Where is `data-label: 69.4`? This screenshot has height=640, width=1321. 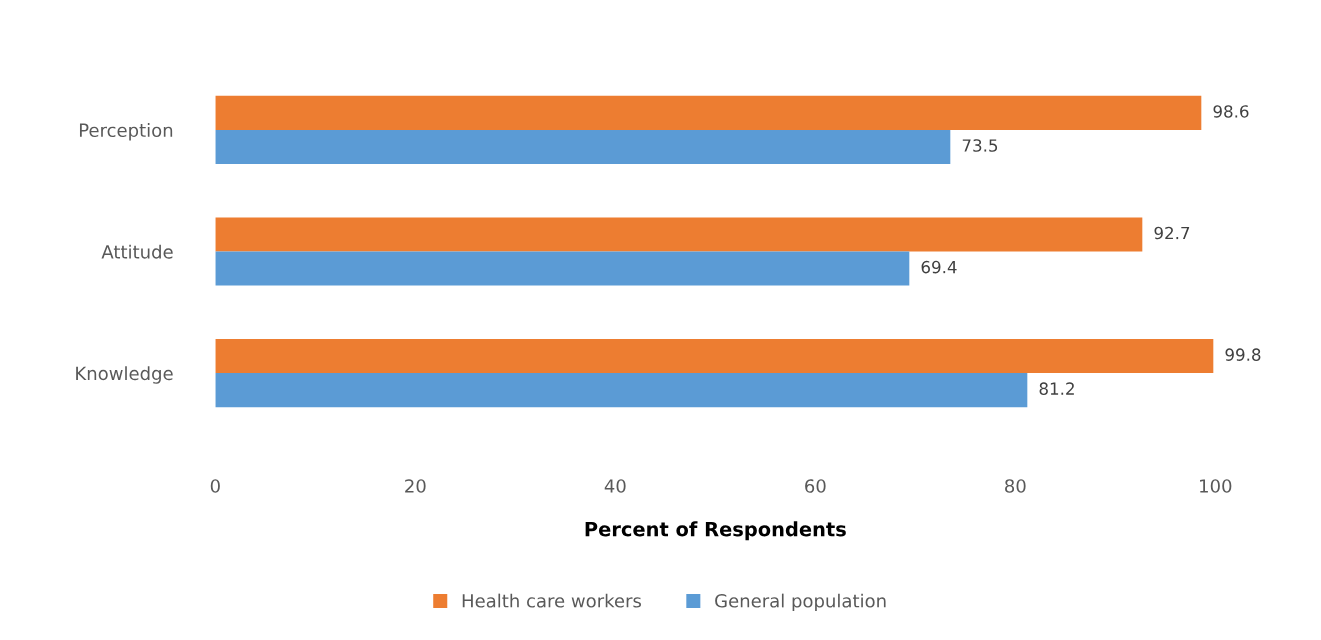 data-label: 69.4 is located at coordinates (939, 267).